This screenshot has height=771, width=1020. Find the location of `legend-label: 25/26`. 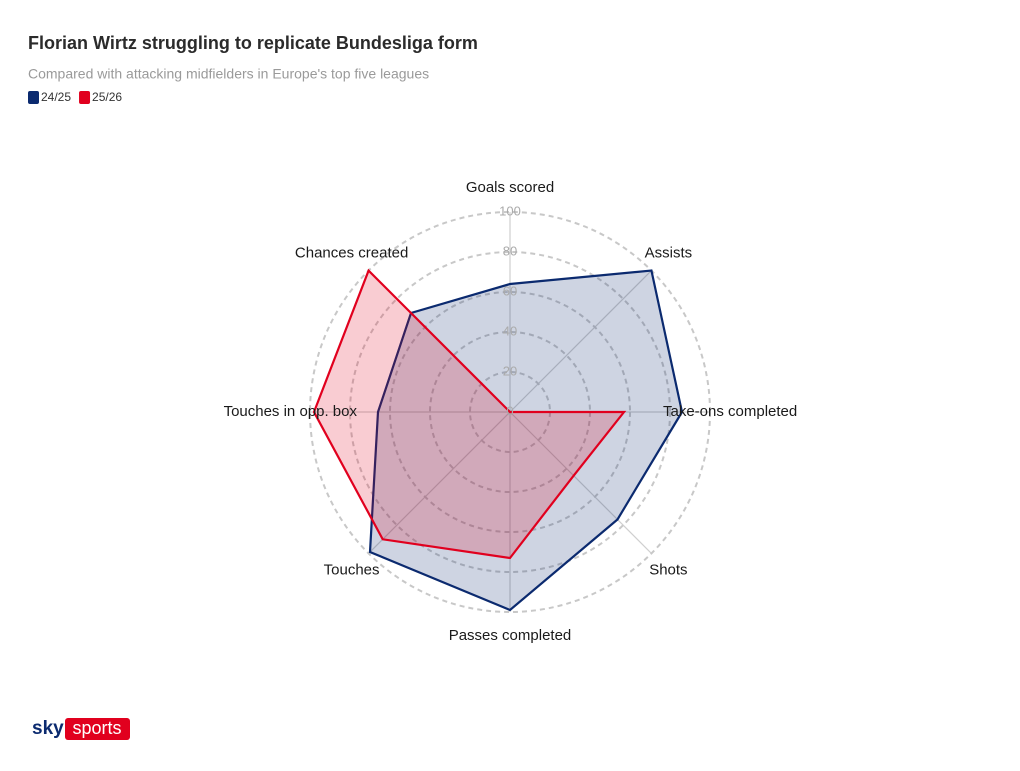

legend-label: 25/26 is located at coordinates (107, 97).